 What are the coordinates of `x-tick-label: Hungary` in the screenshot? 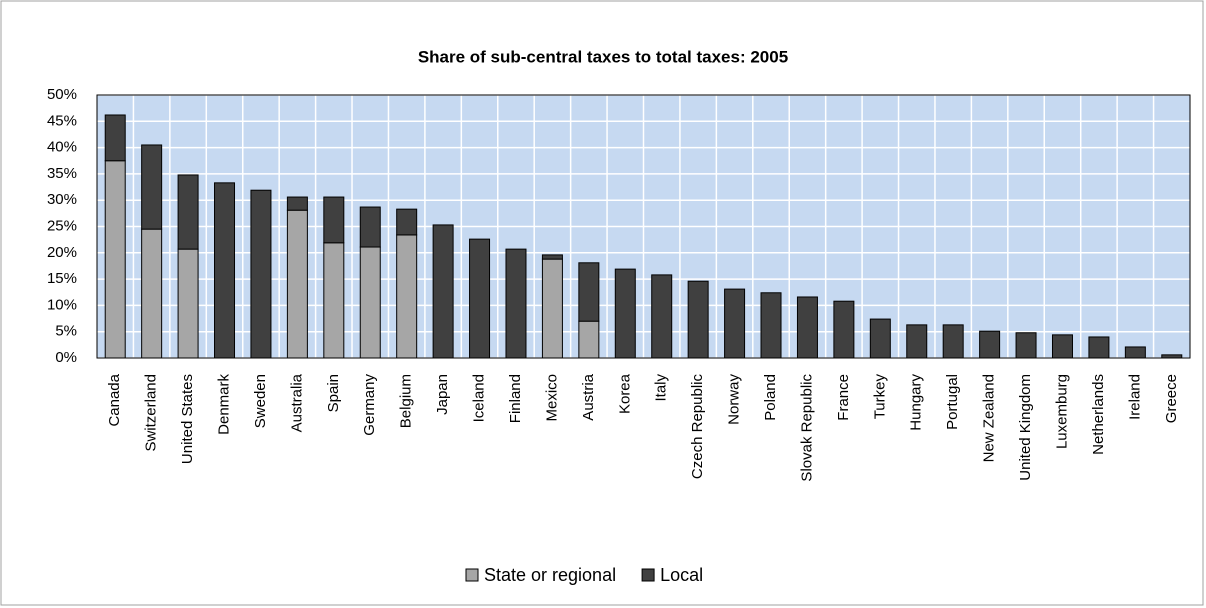 It's located at (916, 402).